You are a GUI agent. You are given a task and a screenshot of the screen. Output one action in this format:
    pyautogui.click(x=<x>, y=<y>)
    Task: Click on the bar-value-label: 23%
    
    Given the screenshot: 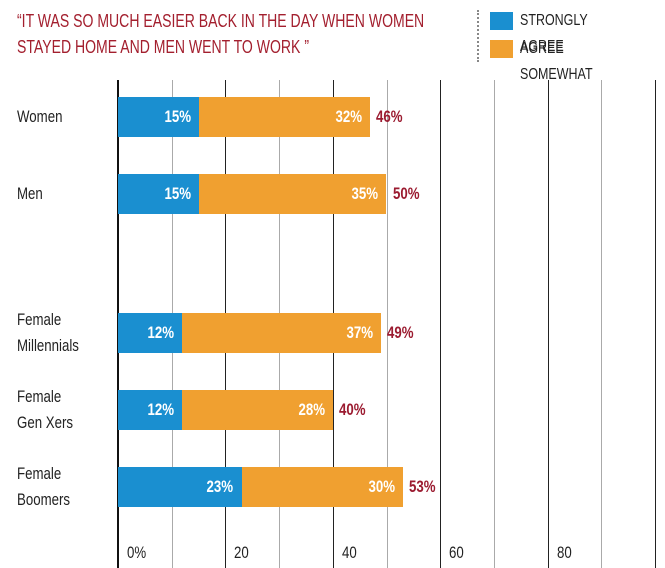 What is the action you would take?
    pyautogui.click(x=220, y=486)
    